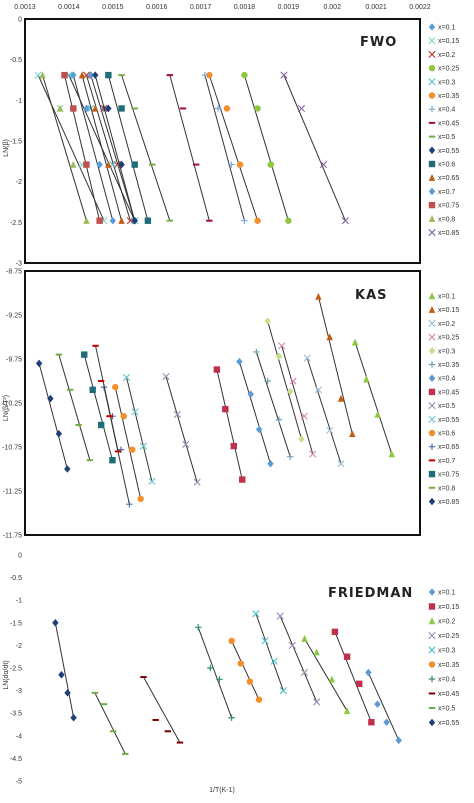 This screenshot has height=803, width=474. What do you see at coordinates (16, 714) in the screenshot?
I see `friedman-y-tick-label: -3.5` at bounding box center [16, 714].